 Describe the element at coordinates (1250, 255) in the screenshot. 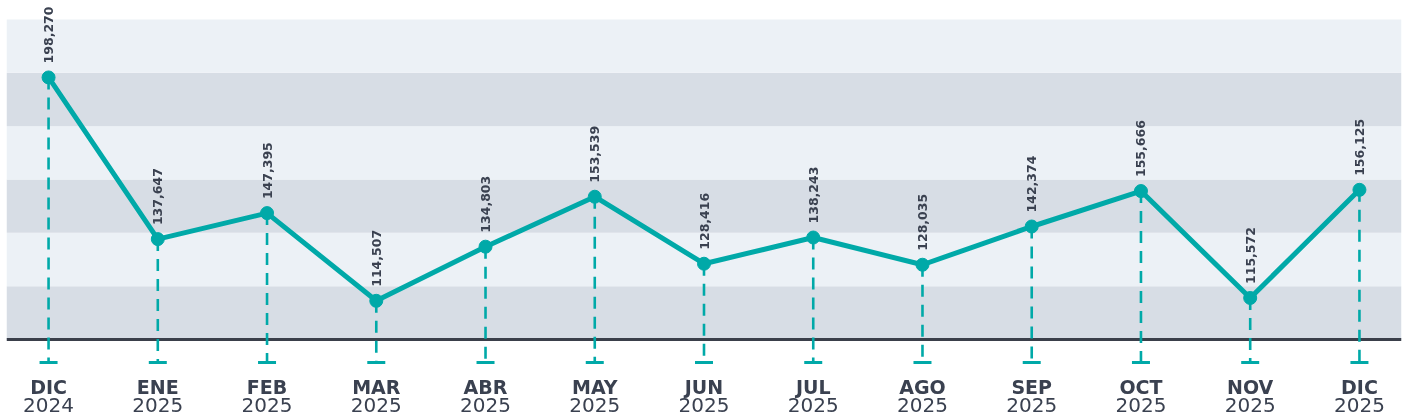

I see `data-label: 115,572` at that location.